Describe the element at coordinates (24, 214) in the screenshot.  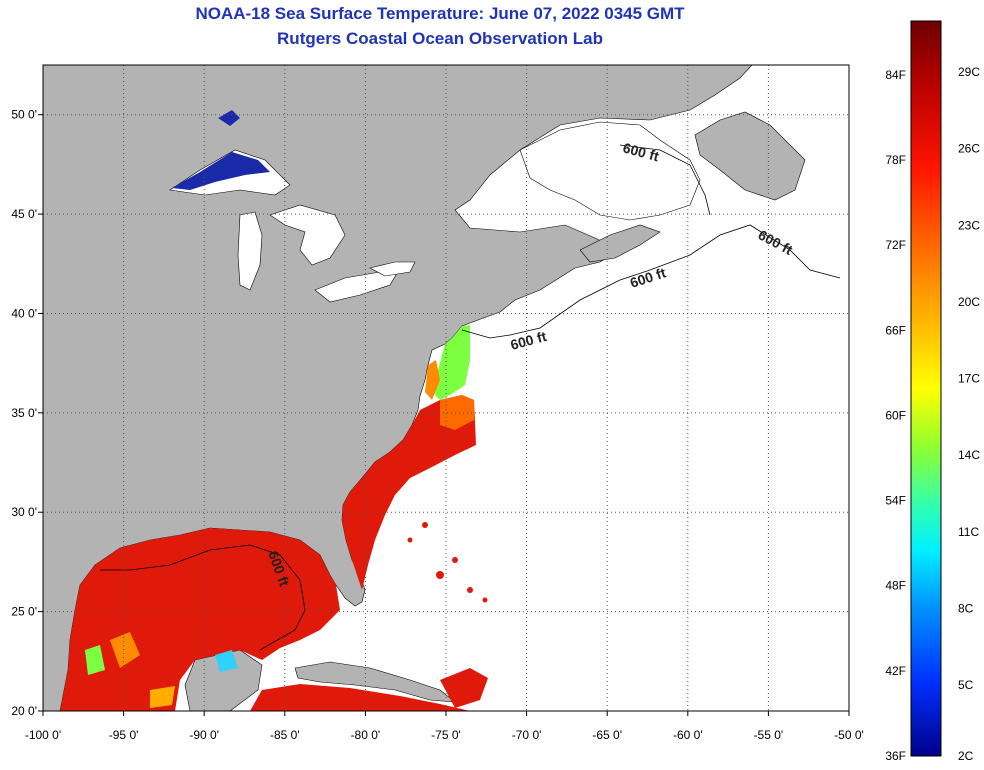
I see `y-tick-label: 45 0'` at that location.